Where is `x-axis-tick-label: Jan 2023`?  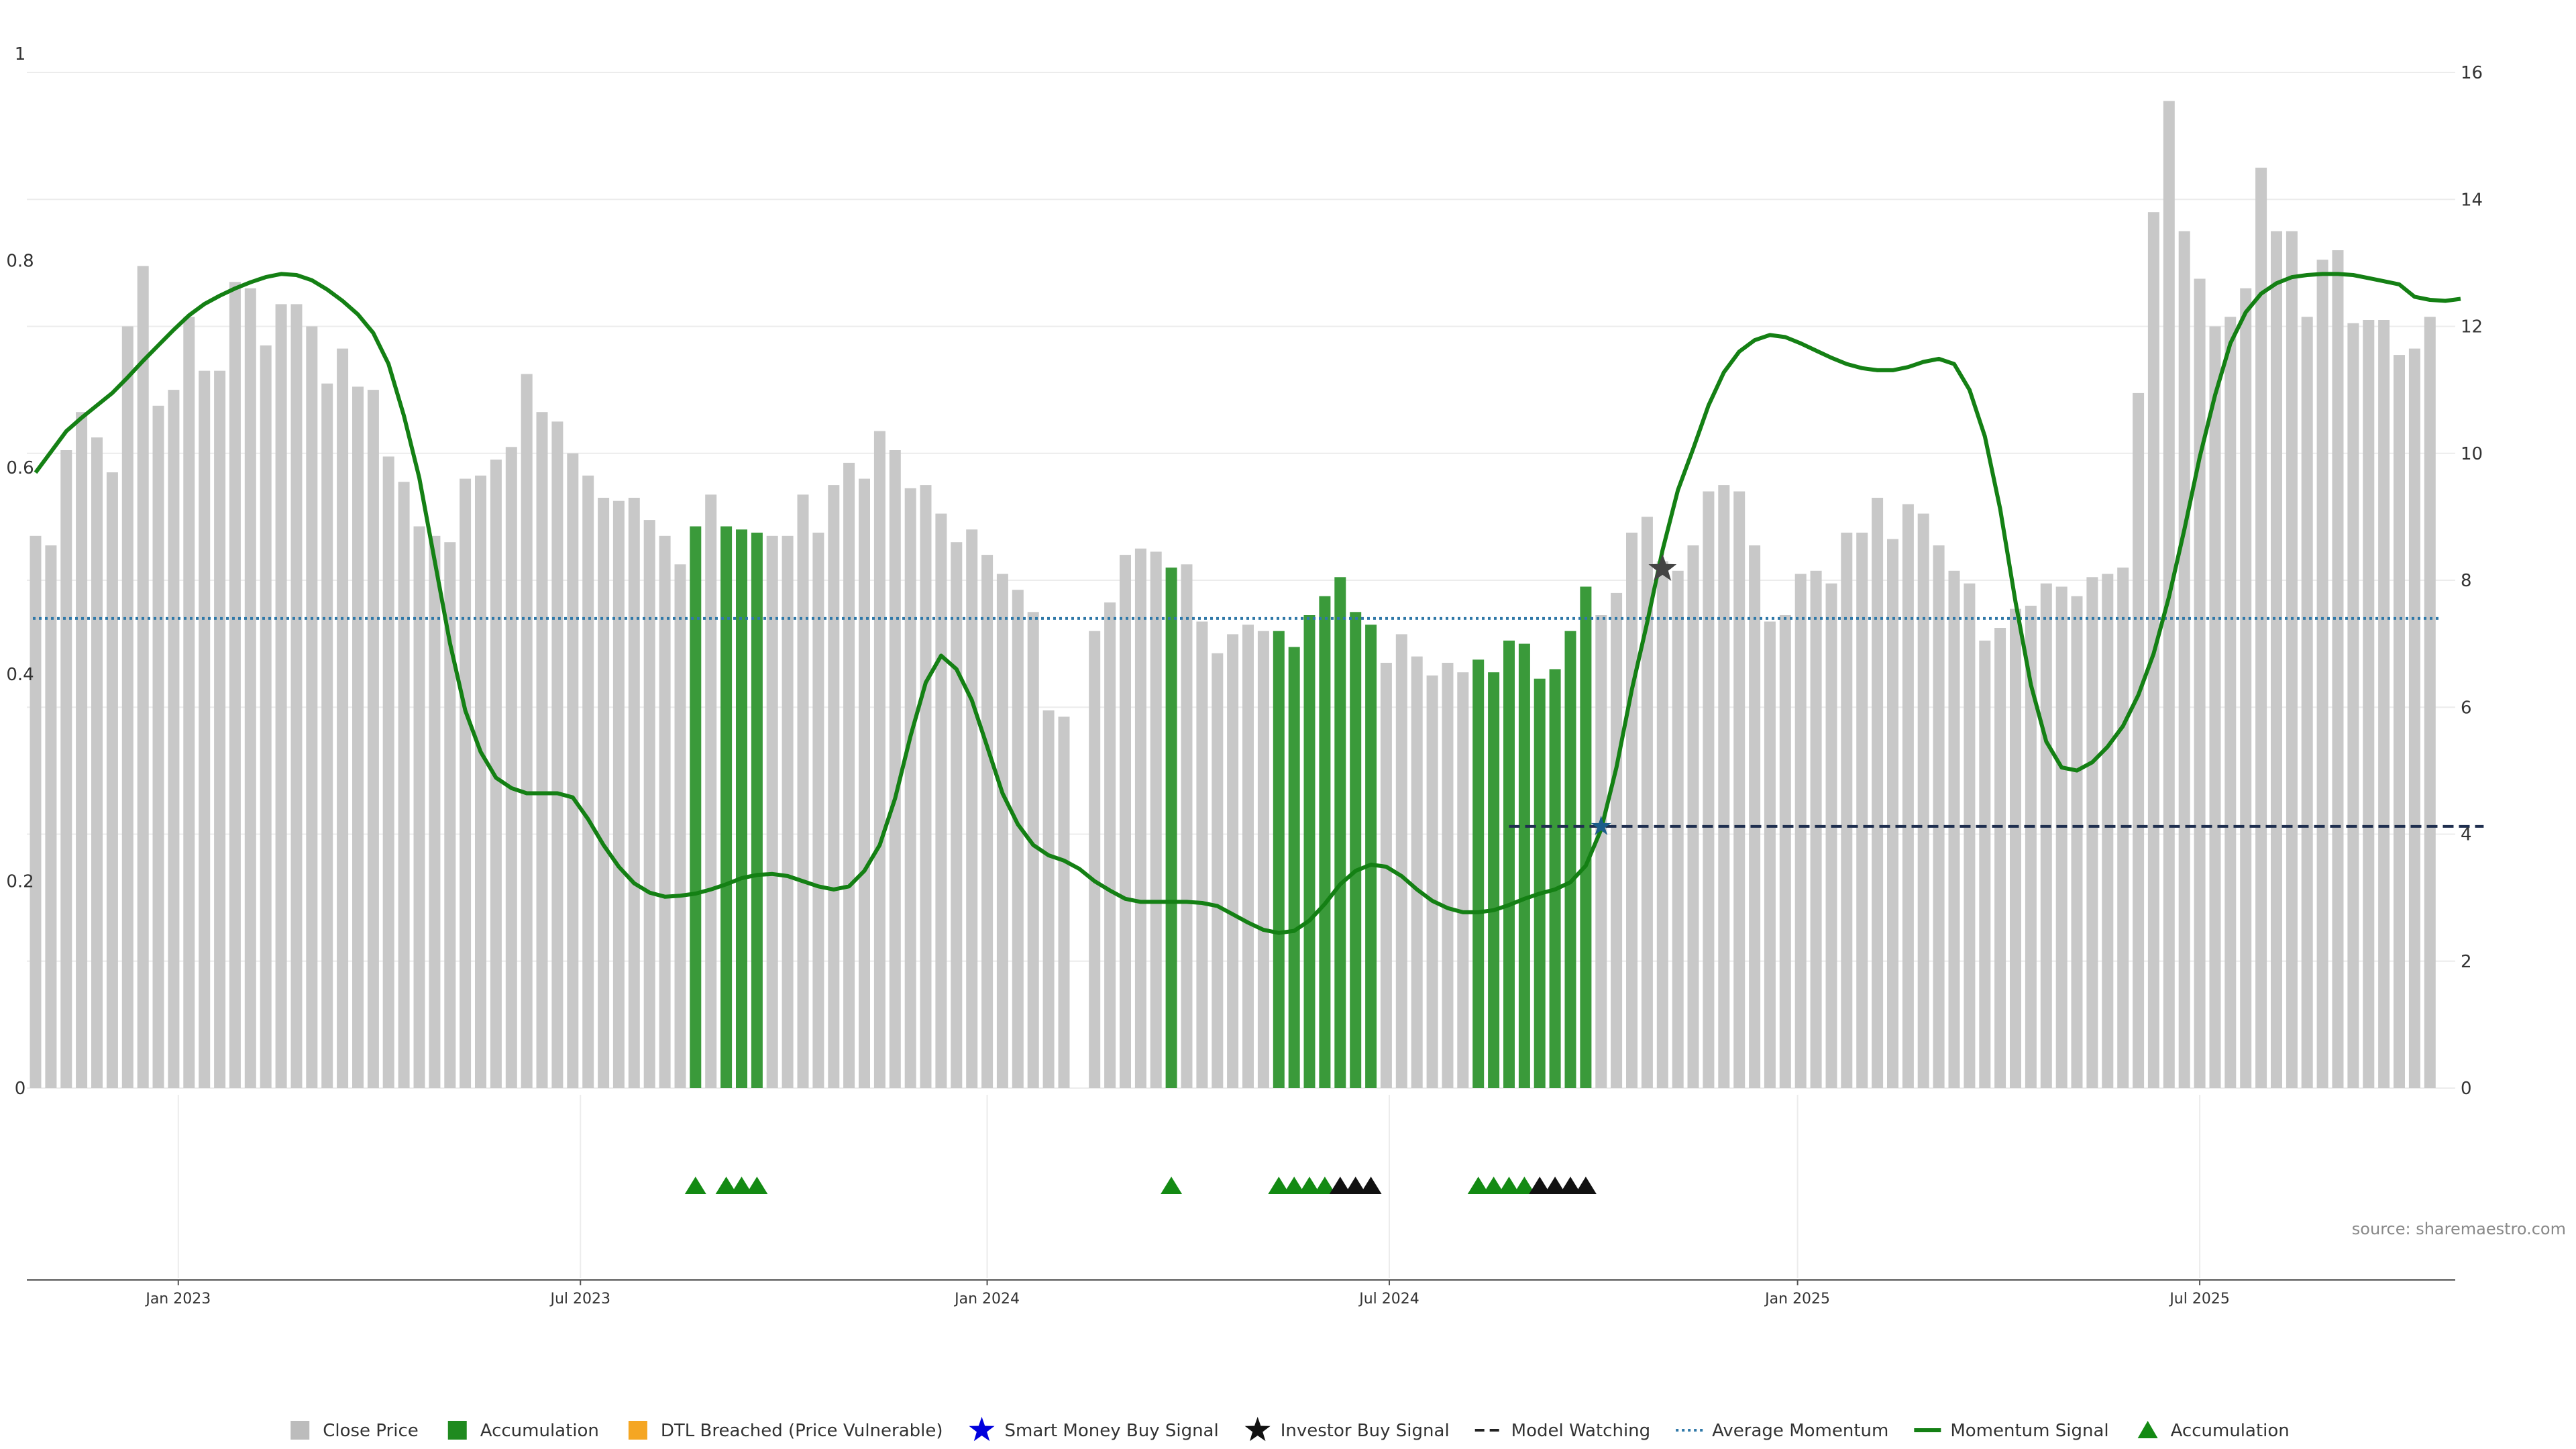 x-axis-tick-label: Jan 2023 is located at coordinates (177, 1299).